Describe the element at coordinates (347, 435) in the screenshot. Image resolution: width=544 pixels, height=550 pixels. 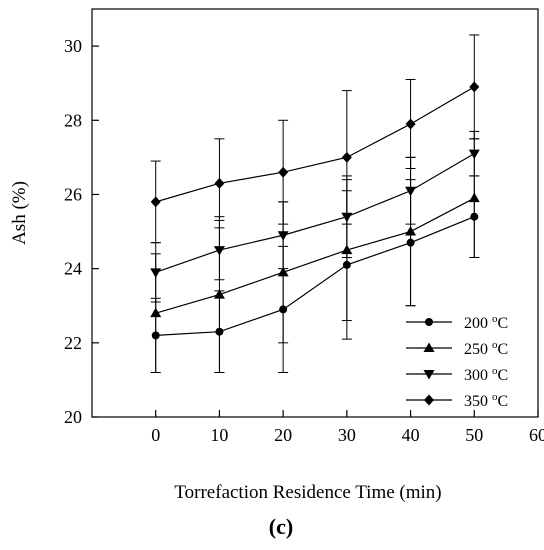
I see `x-tick-label: 30` at that location.